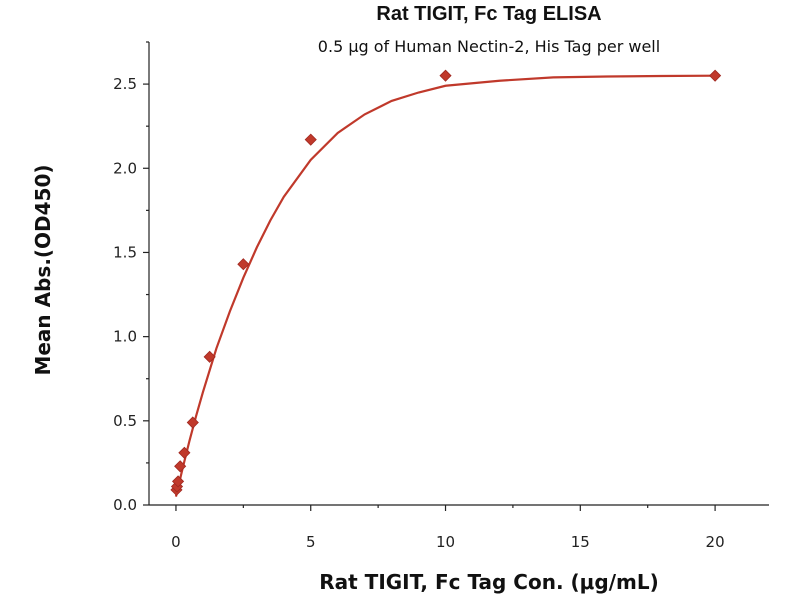  What do you see at coordinates (125, 168) in the screenshot?
I see `y-tick-label: 2.0` at bounding box center [125, 168].